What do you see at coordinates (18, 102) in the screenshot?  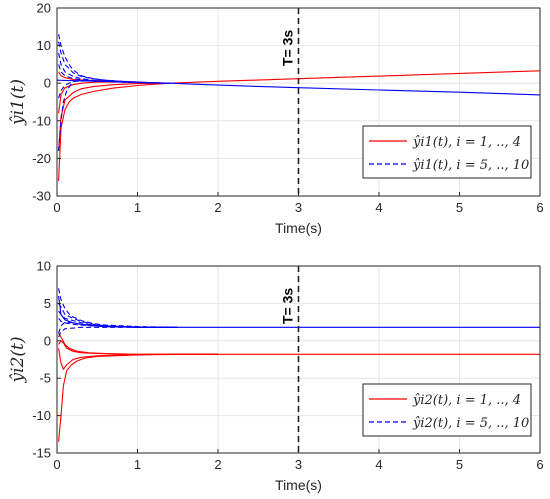 I see `y-axis-label: ŷi1(t)` at bounding box center [18, 102].